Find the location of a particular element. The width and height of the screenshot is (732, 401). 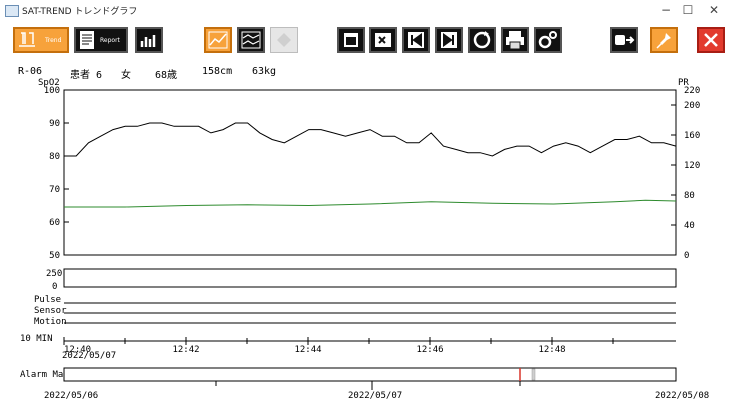

close-window-button: ✕ is located at coordinates (714, 10).